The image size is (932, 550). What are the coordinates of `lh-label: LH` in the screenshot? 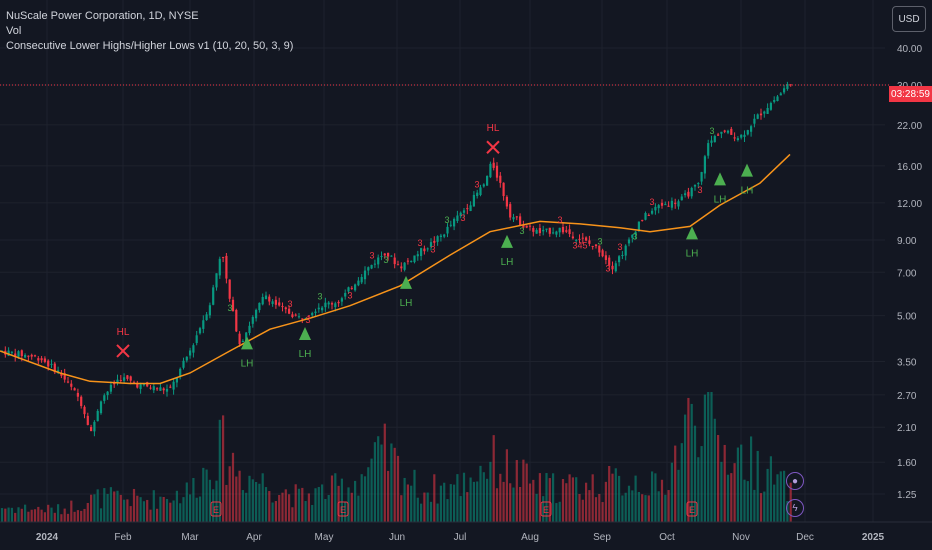 It's located at (406, 303).